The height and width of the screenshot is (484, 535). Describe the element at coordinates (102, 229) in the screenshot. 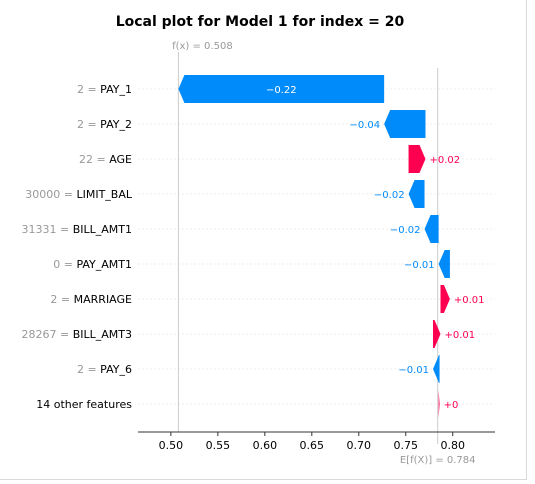

I see `feature-name: BILL_AMT1` at that location.